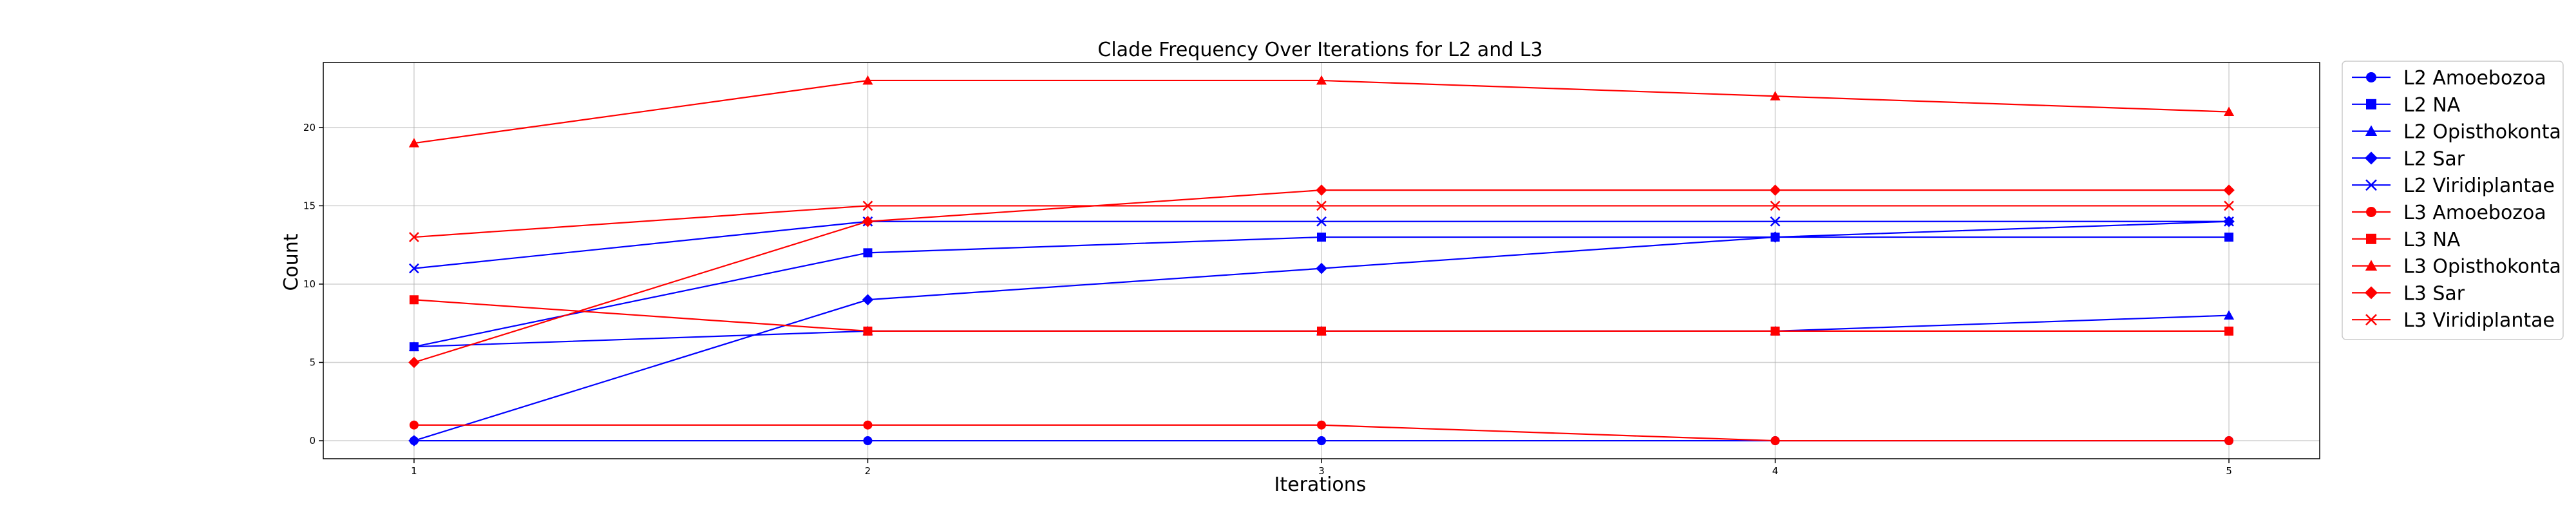 This screenshot has width=2576, height=518. Describe the element at coordinates (309, 284) in the screenshot. I see `y-tick-label: 10` at that location.